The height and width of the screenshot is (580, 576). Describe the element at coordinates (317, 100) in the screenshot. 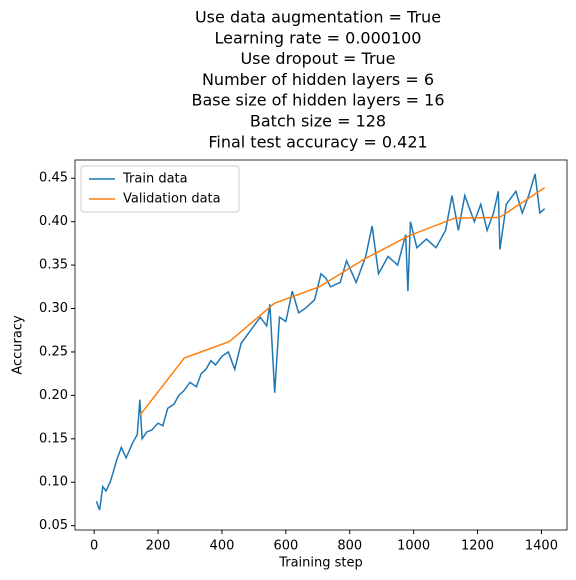

I see `chart-title: Base size of hidden layers = 16` at that location.